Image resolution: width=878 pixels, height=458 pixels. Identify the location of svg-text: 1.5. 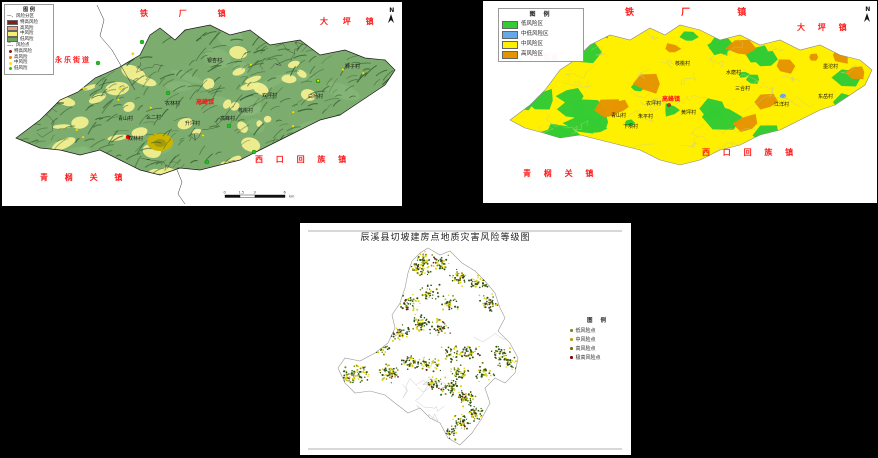
(242, 193).